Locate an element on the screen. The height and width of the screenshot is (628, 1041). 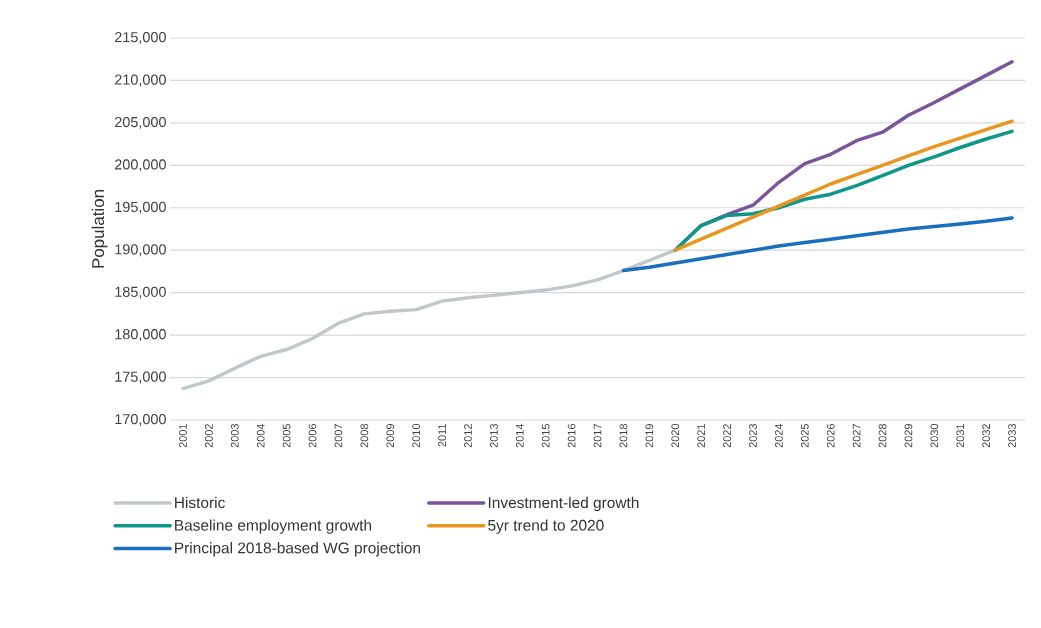
x-tick-label: 2002 is located at coordinates (209, 436).